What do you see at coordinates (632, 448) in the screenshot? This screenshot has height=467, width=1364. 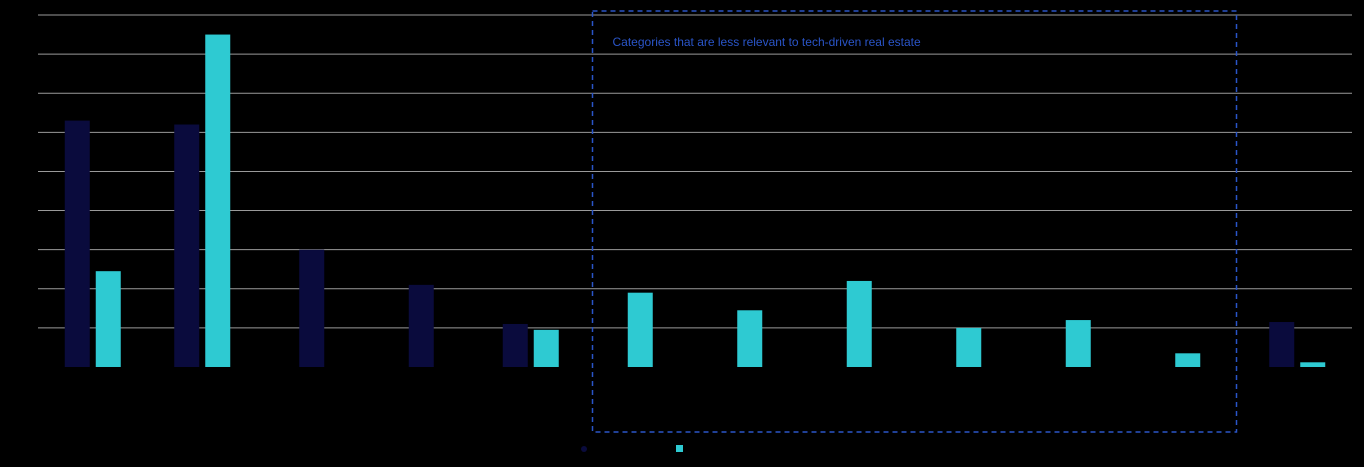 I see `legend` at bounding box center [632, 448].